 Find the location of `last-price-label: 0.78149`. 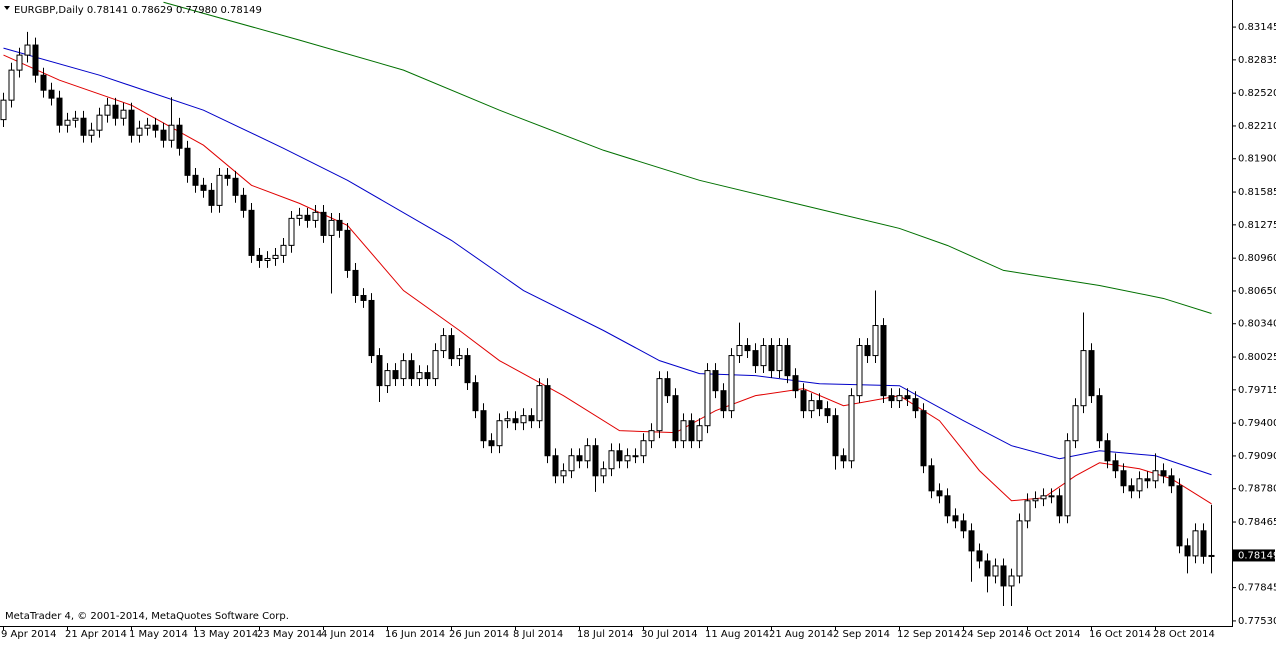

last-price-label: 0.78149 is located at coordinates (1257, 555).